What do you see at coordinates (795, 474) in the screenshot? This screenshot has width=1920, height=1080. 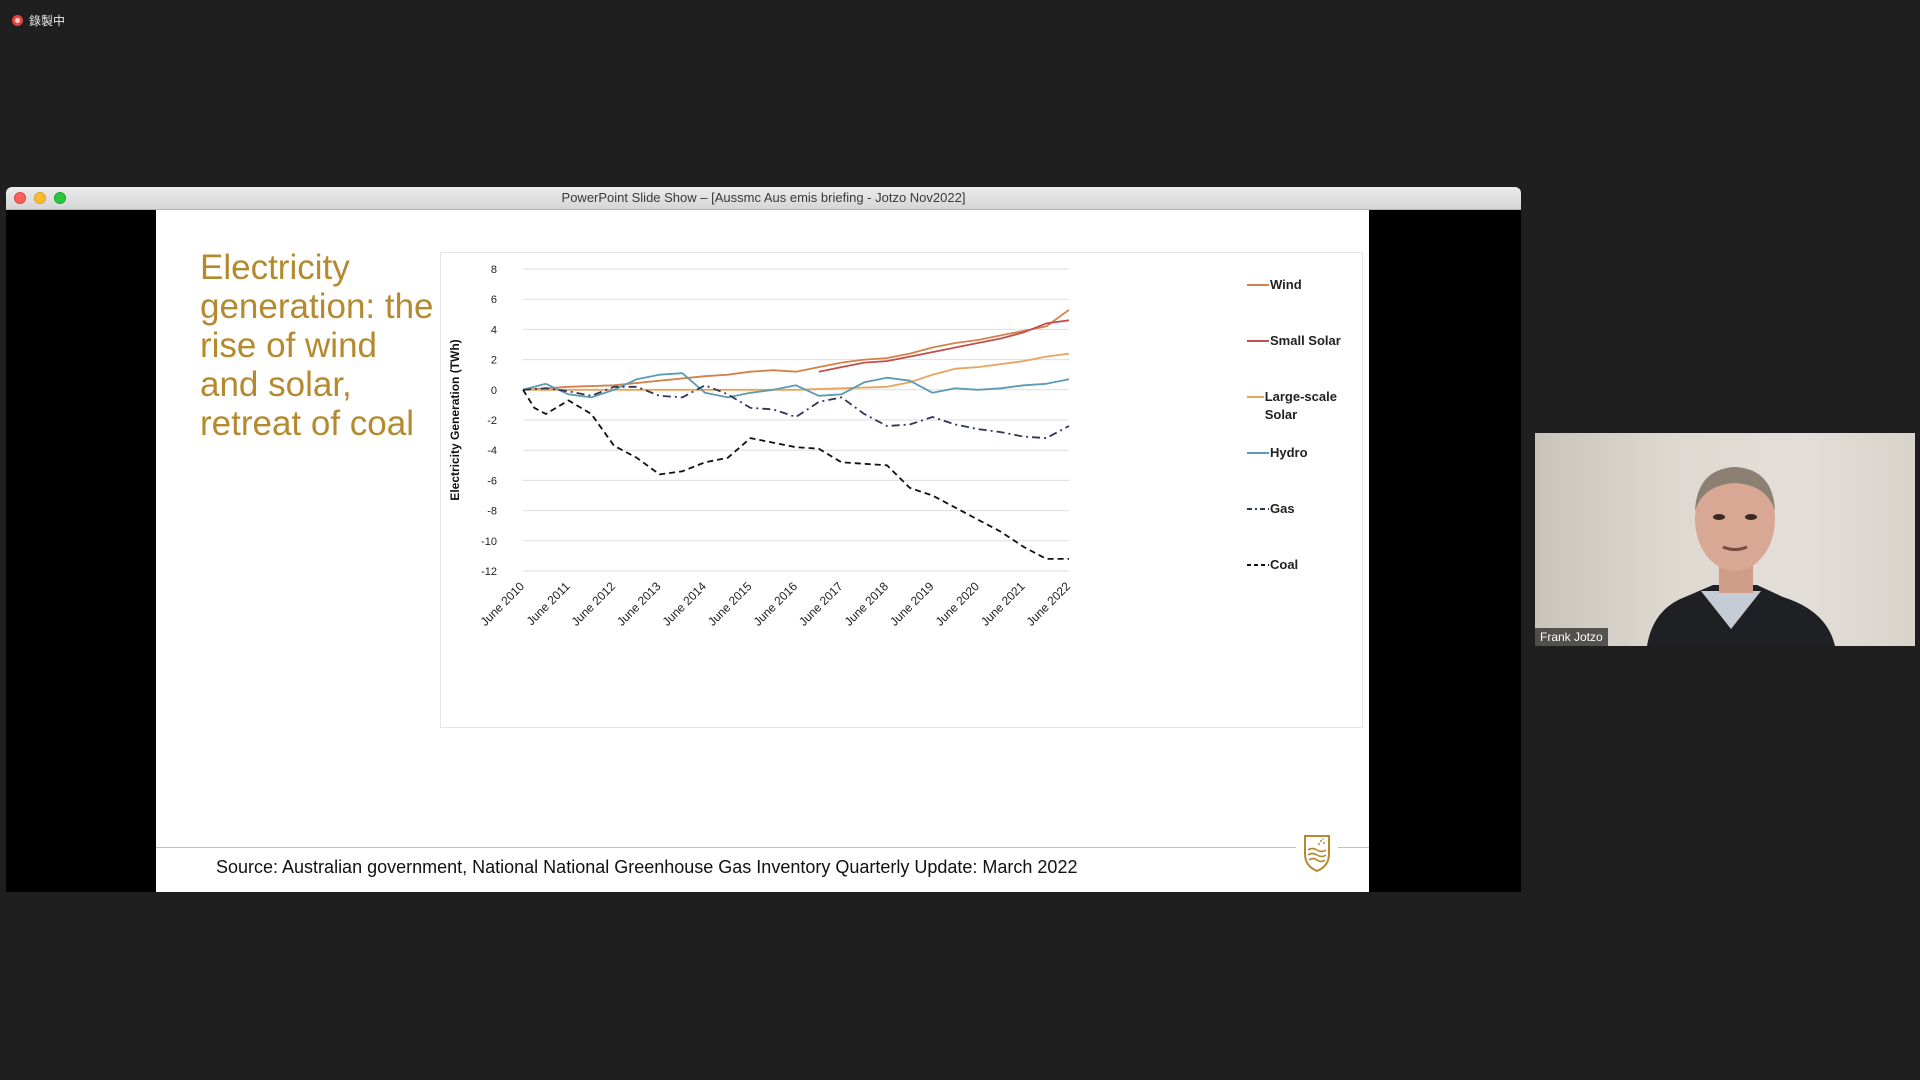 I see `series-line-coal` at bounding box center [795, 474].